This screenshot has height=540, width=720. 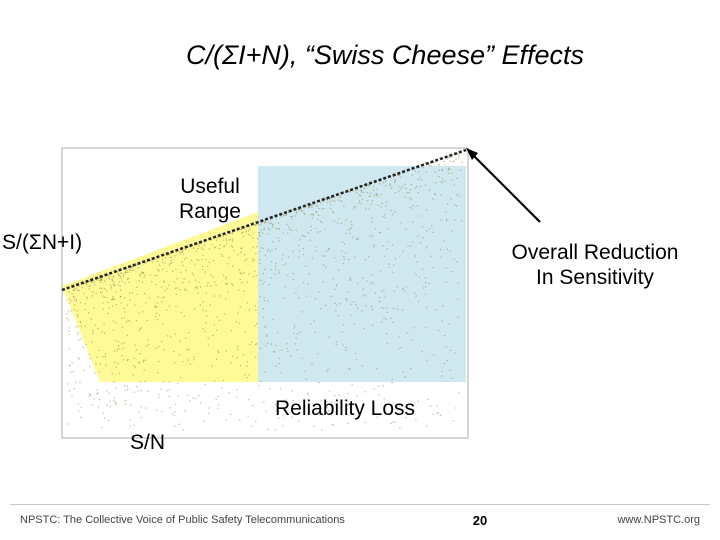 I want to click on sn-axis-label: S/(ΣN+I), so click(x=42, y=242).